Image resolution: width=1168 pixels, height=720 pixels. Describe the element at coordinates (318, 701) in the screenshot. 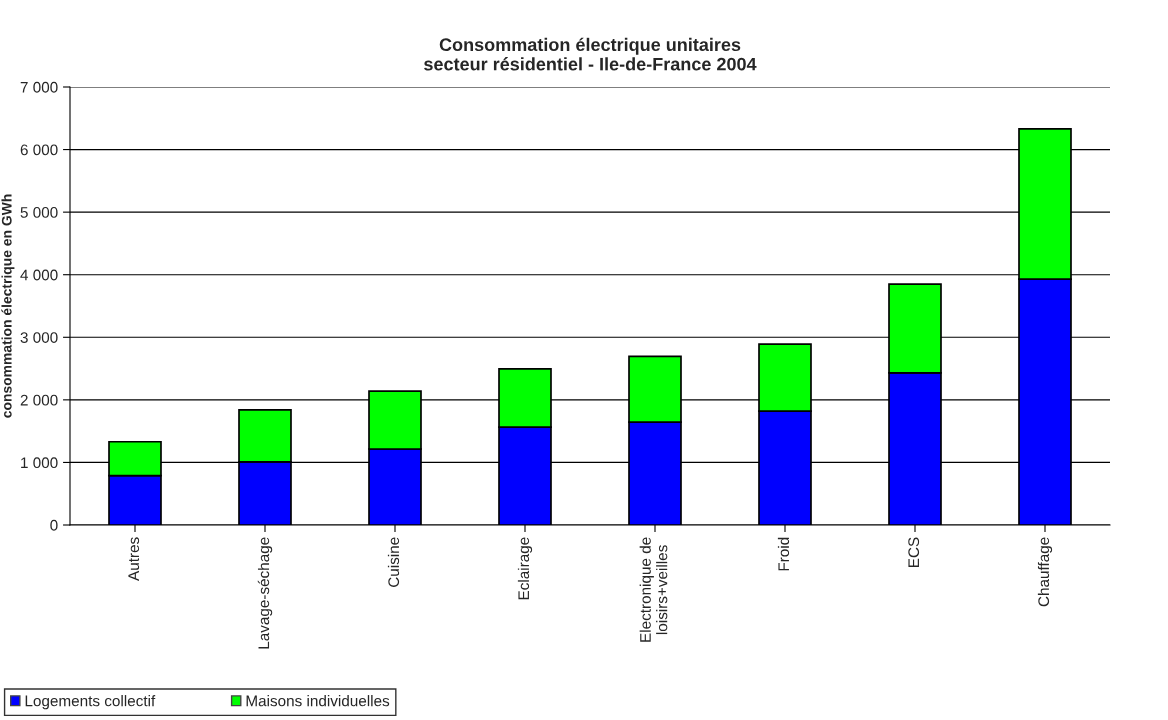

I see `legend-label: Maisons individuelles` at that location.